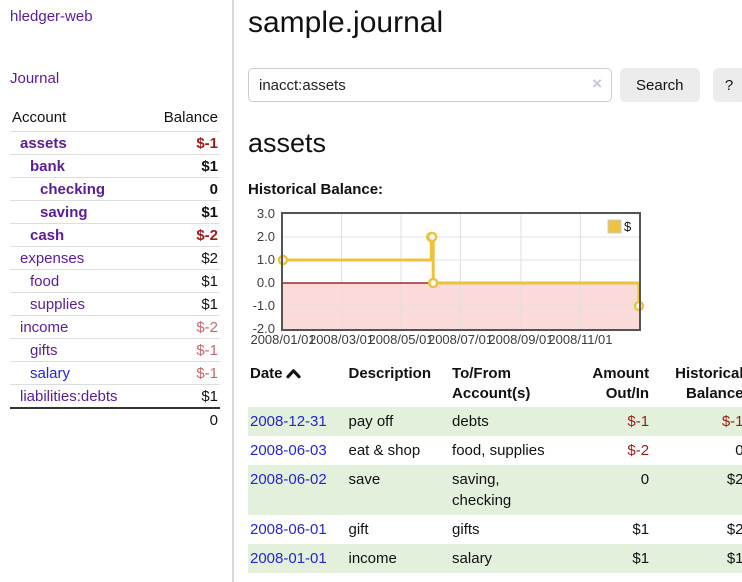 The width and height of the screenshot is (742, 582). I want to click on register-row: 2008-12-31 pay off debts $-1 $-1, so click(495, 421).